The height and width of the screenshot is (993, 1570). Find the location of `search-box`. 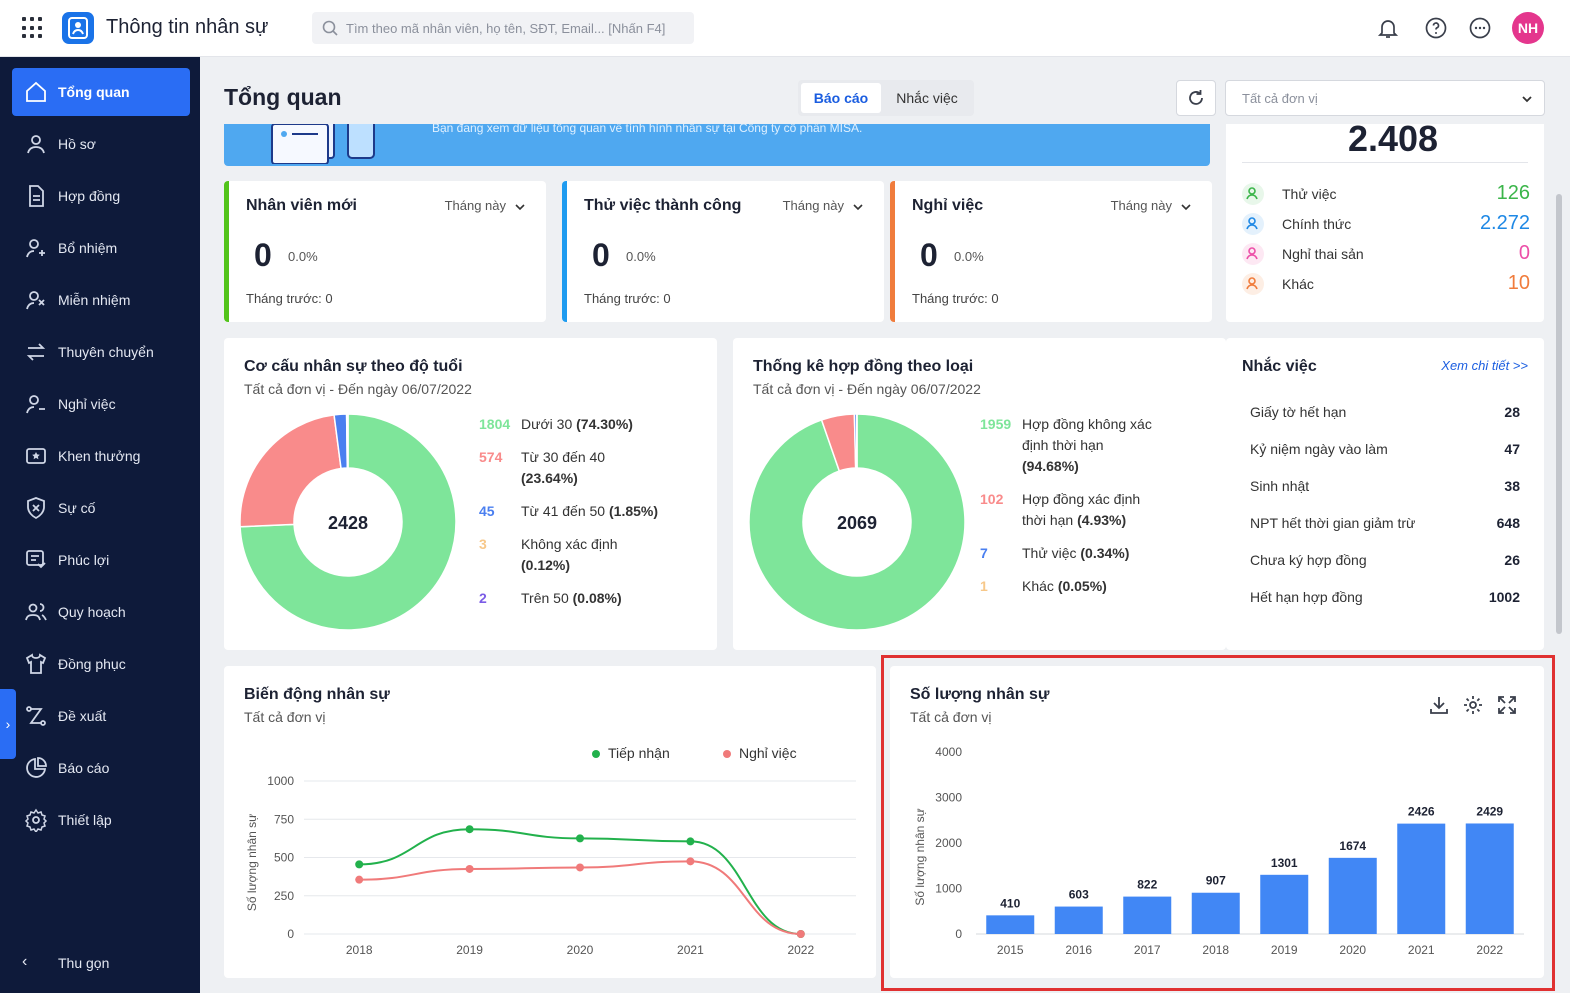

search-box is located at coordinates (503, 28).